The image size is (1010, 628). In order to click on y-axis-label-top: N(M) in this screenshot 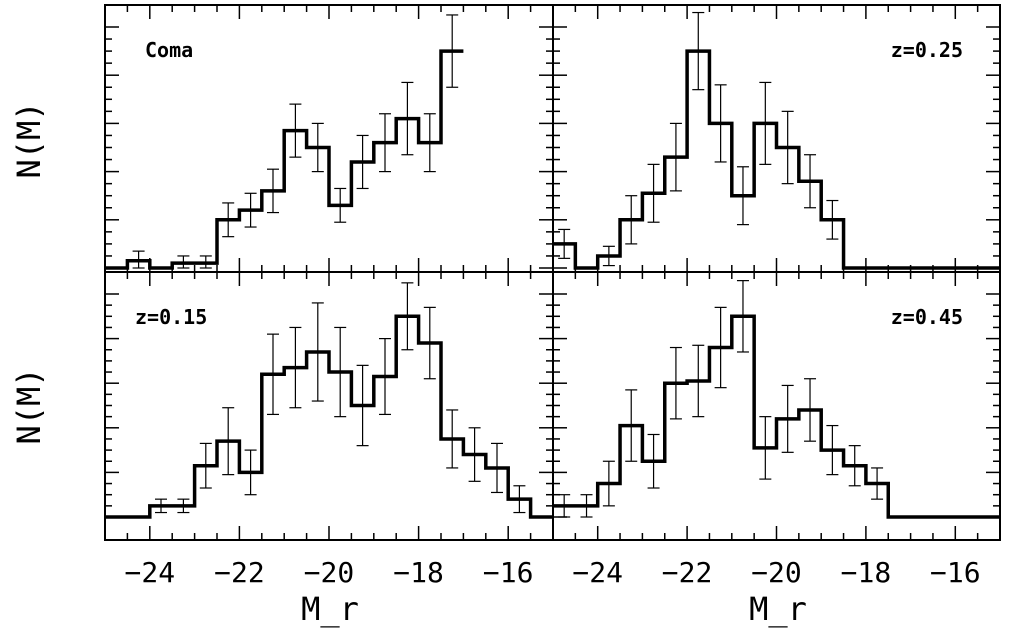, I will do `click(29, 139)`.